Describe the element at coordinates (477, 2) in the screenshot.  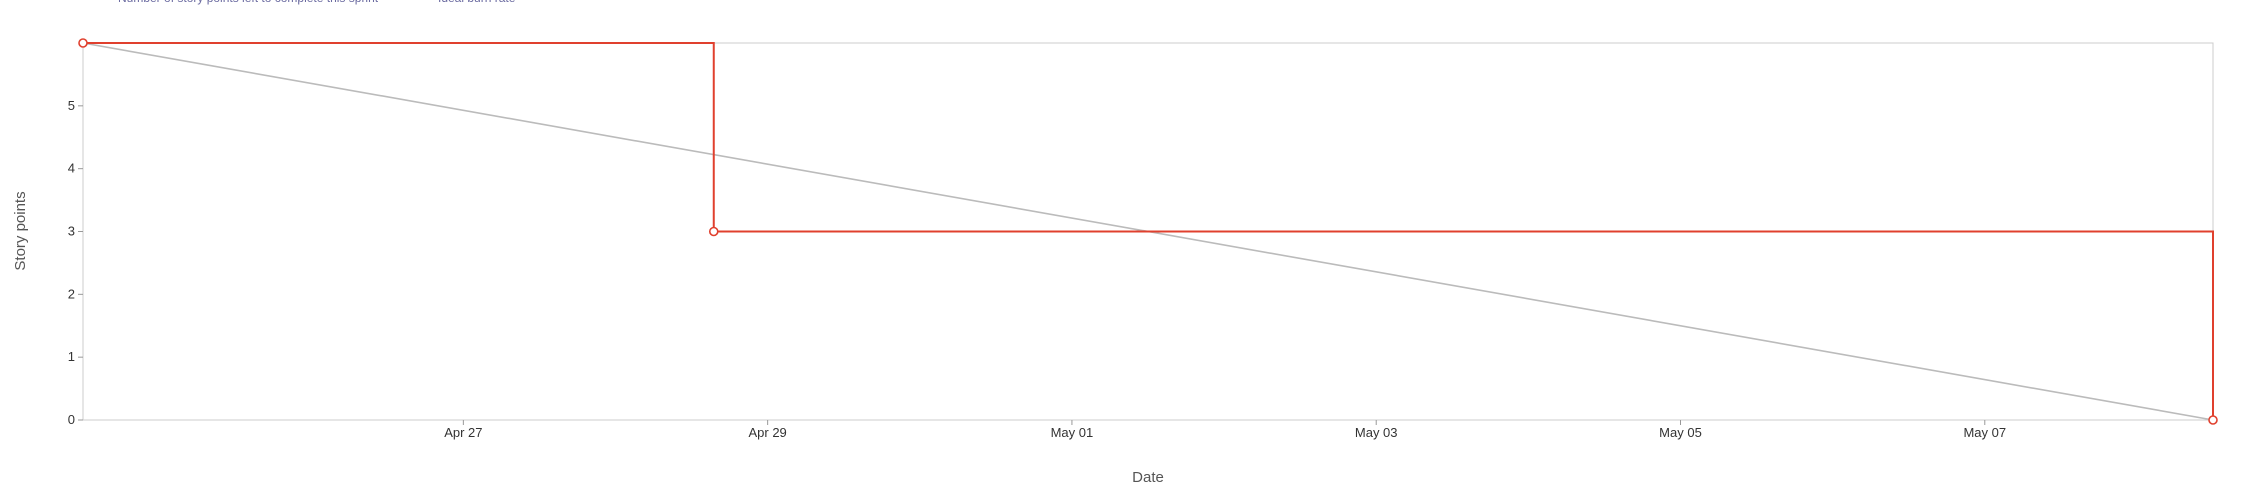
I see `legend-label-ideal-burn: Ideal burn rate` at that location.